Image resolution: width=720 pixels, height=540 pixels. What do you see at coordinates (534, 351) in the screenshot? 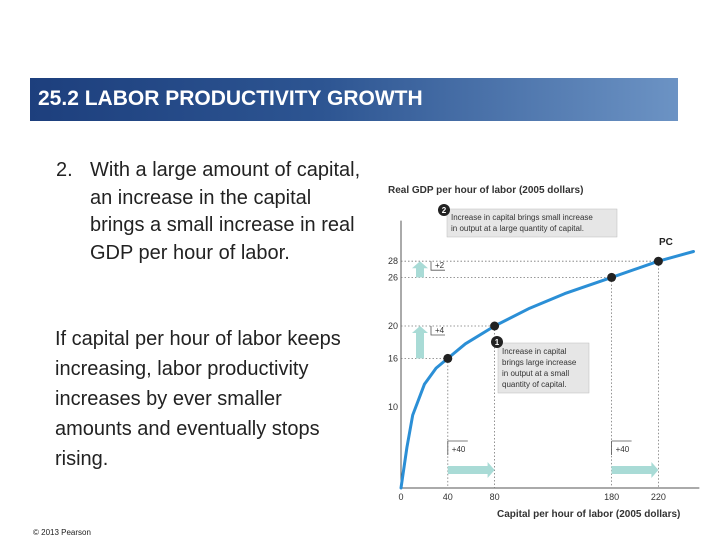
I see `annotation-1-text: Increase in capital` at bounding box center [534, 351].